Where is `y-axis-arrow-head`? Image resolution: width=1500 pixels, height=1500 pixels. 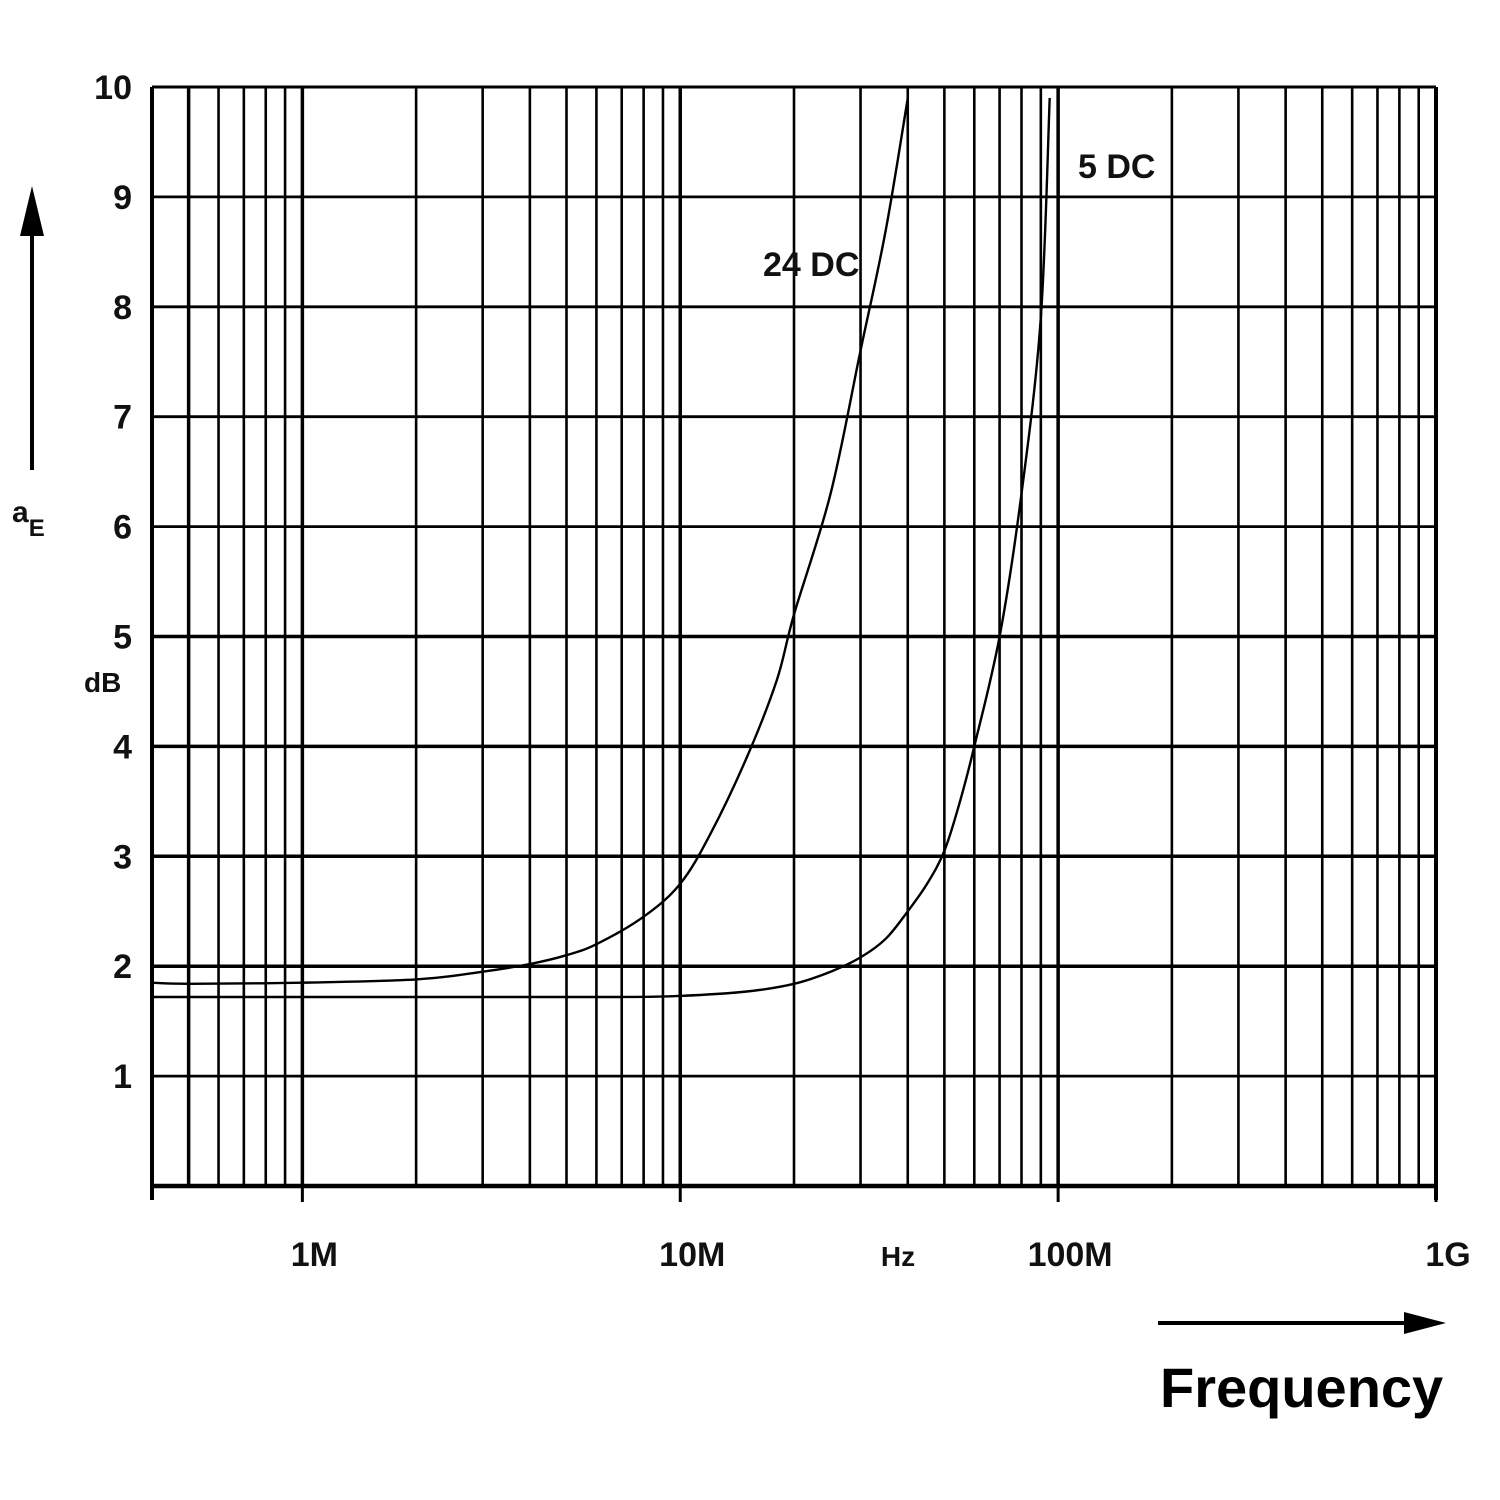
y-axis-arrow-head is located at coordinates (32, 211).